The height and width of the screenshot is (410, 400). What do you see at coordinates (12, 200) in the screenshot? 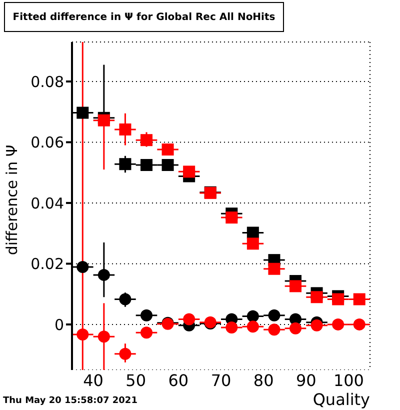
I see `y-axis-title: difference in Ψ` at bounding box center [12, 200].